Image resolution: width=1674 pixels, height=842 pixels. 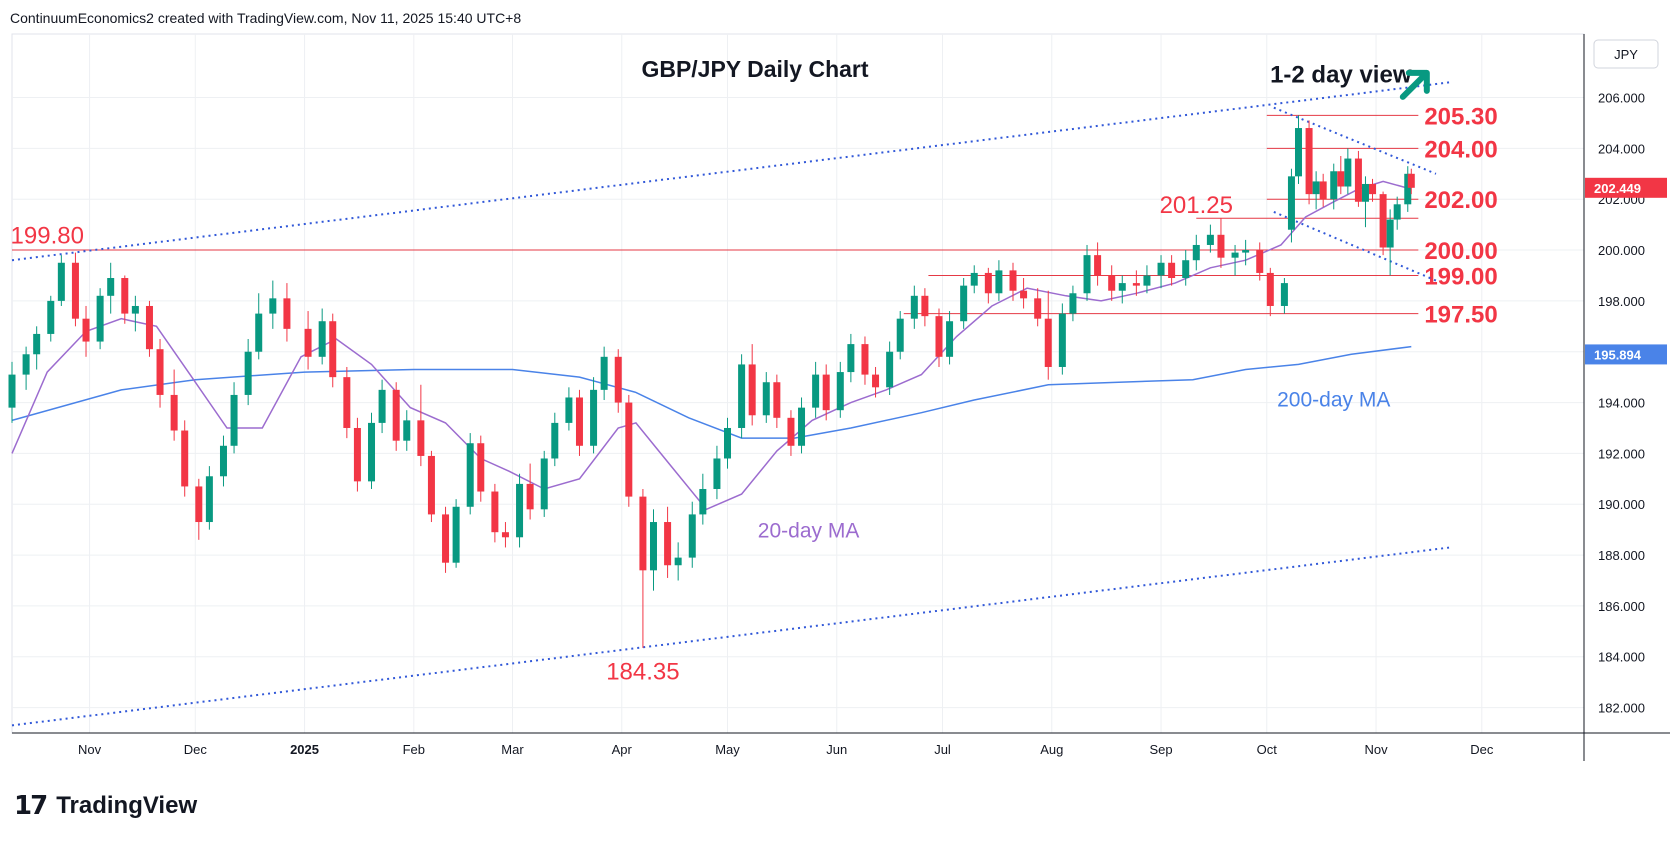 I want to click on tradingview-logo: 𝟭𝟳 TradingView, so click(x=105, y=805).